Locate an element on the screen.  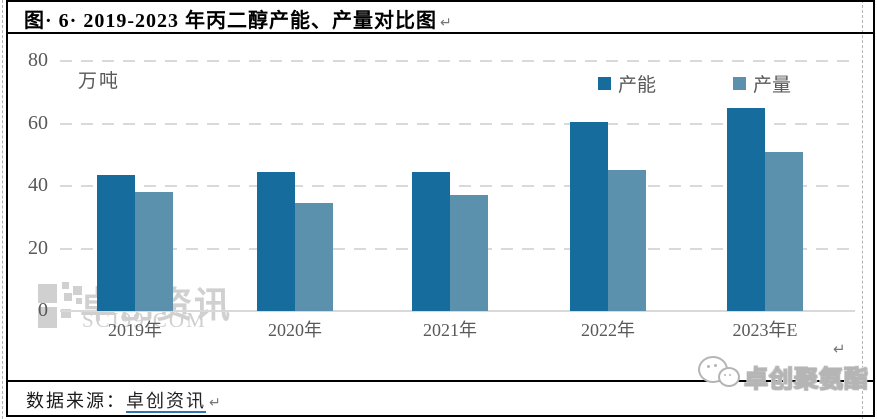
legend-item-capacity: 产能 is located at coordinates (627, 83).